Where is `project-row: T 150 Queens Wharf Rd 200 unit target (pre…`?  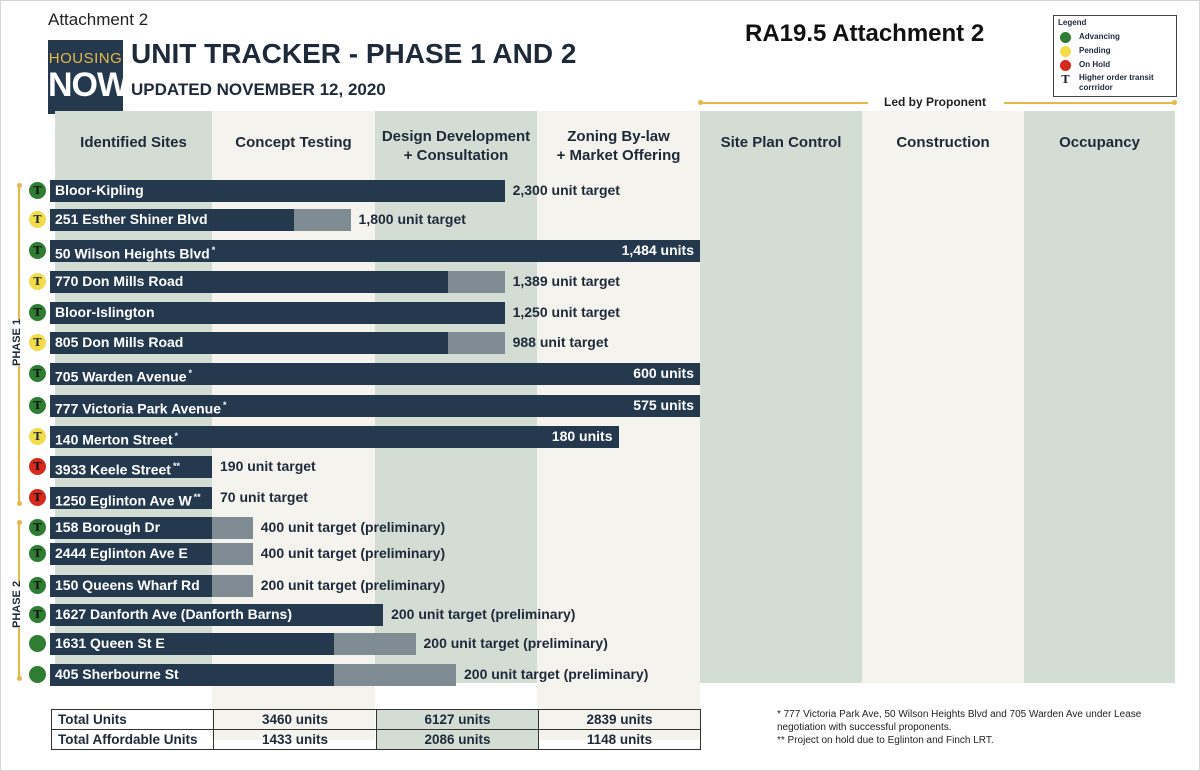
project-row: T 150 Queens Wharf Rd 200 unit target (pre… is located at coordinates (600, 586).